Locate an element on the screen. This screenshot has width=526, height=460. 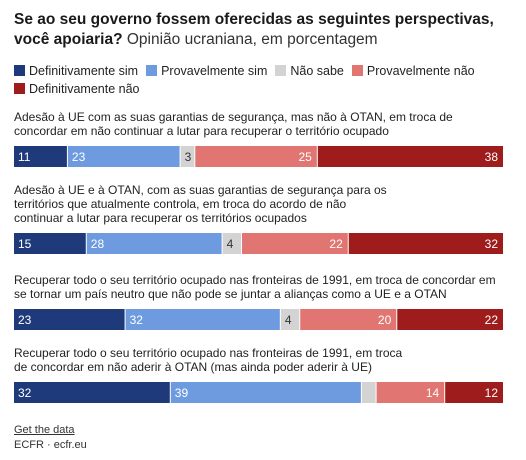
data-label: 15 is located at coordinates (25, 244).